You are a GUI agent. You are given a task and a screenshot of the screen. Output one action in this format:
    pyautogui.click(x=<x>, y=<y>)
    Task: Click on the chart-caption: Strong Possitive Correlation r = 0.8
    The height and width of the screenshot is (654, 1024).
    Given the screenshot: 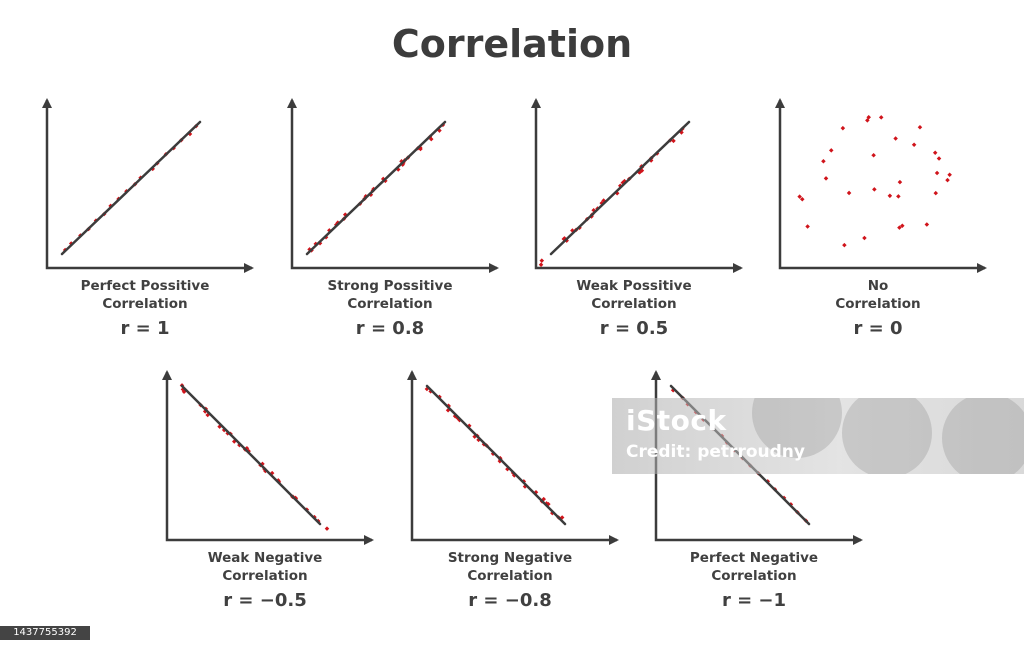 What is the action you would take?
    pyautogui.click(x=390, y=308)
    